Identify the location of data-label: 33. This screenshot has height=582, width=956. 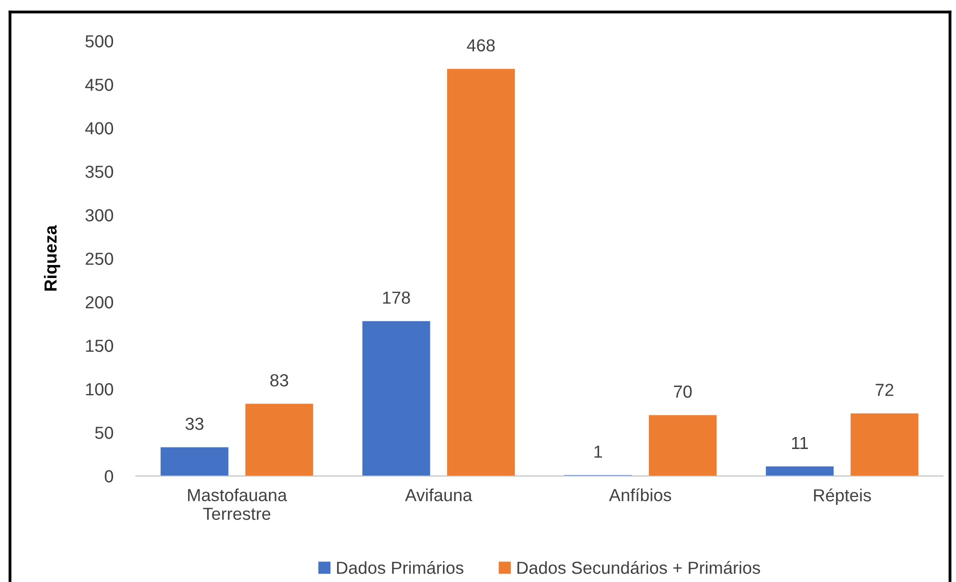
(195, 424).